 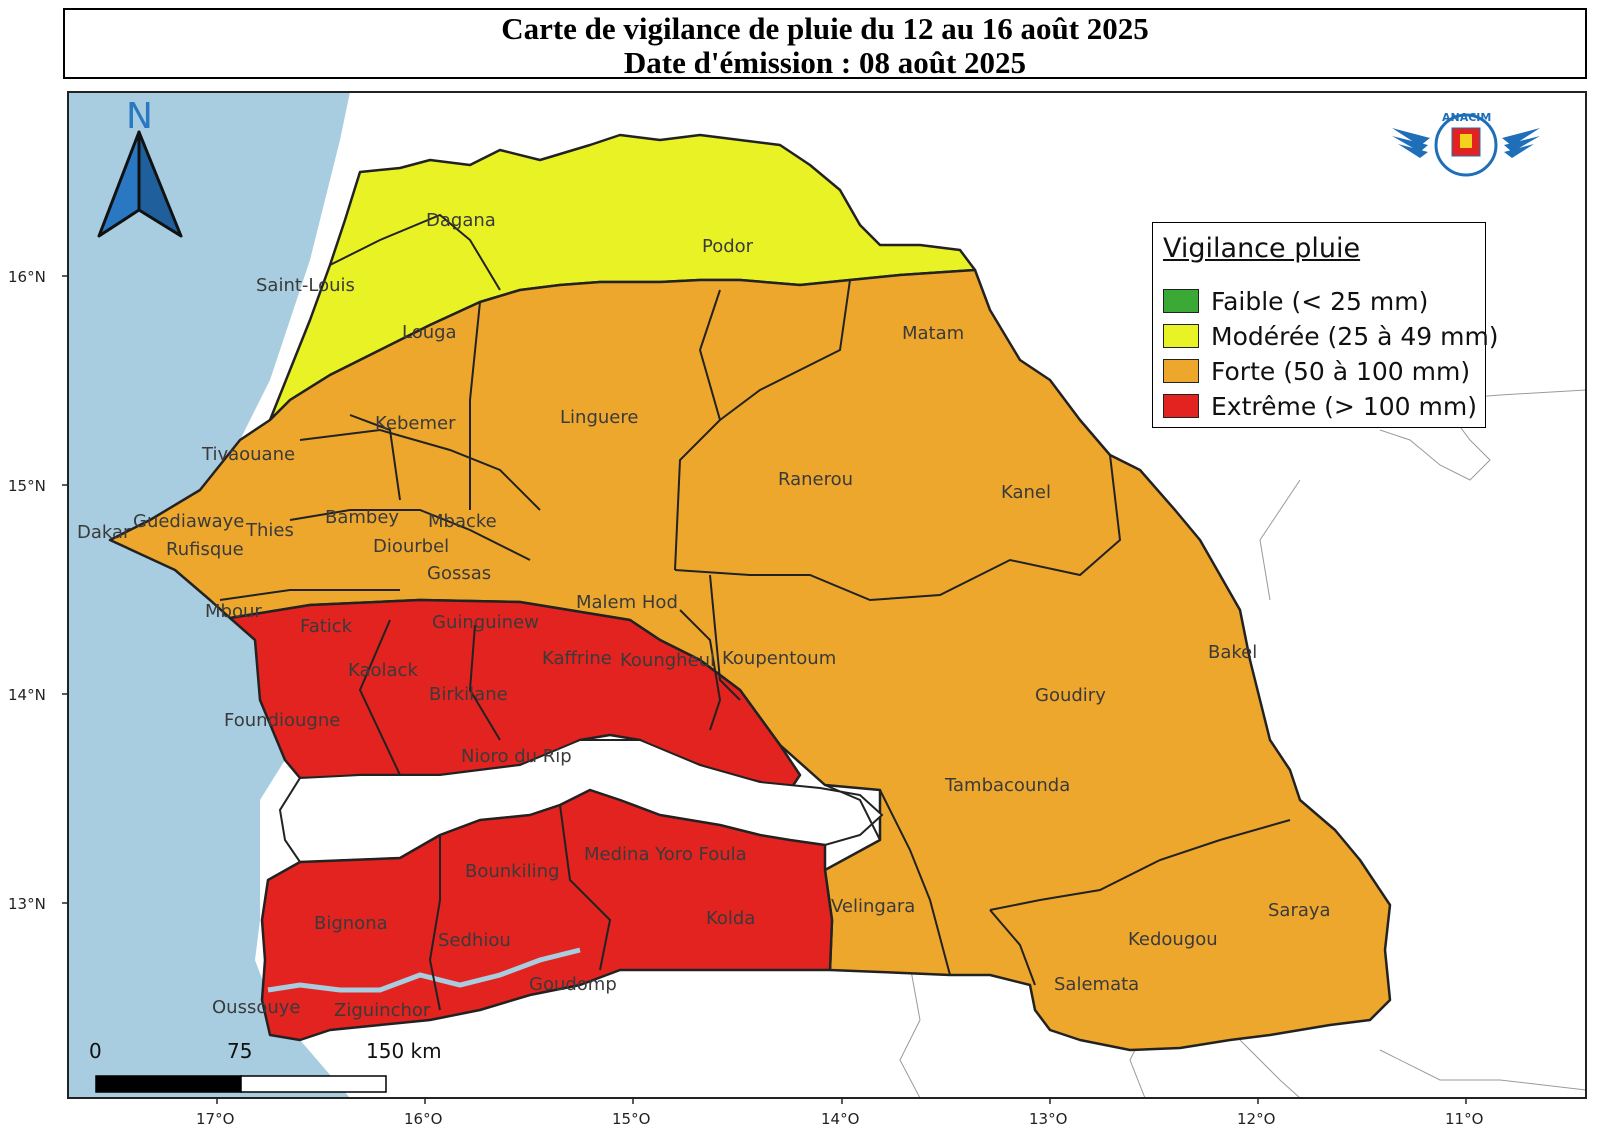 I want to click on place-label: Kaffrine, so click(x=577, y=658).